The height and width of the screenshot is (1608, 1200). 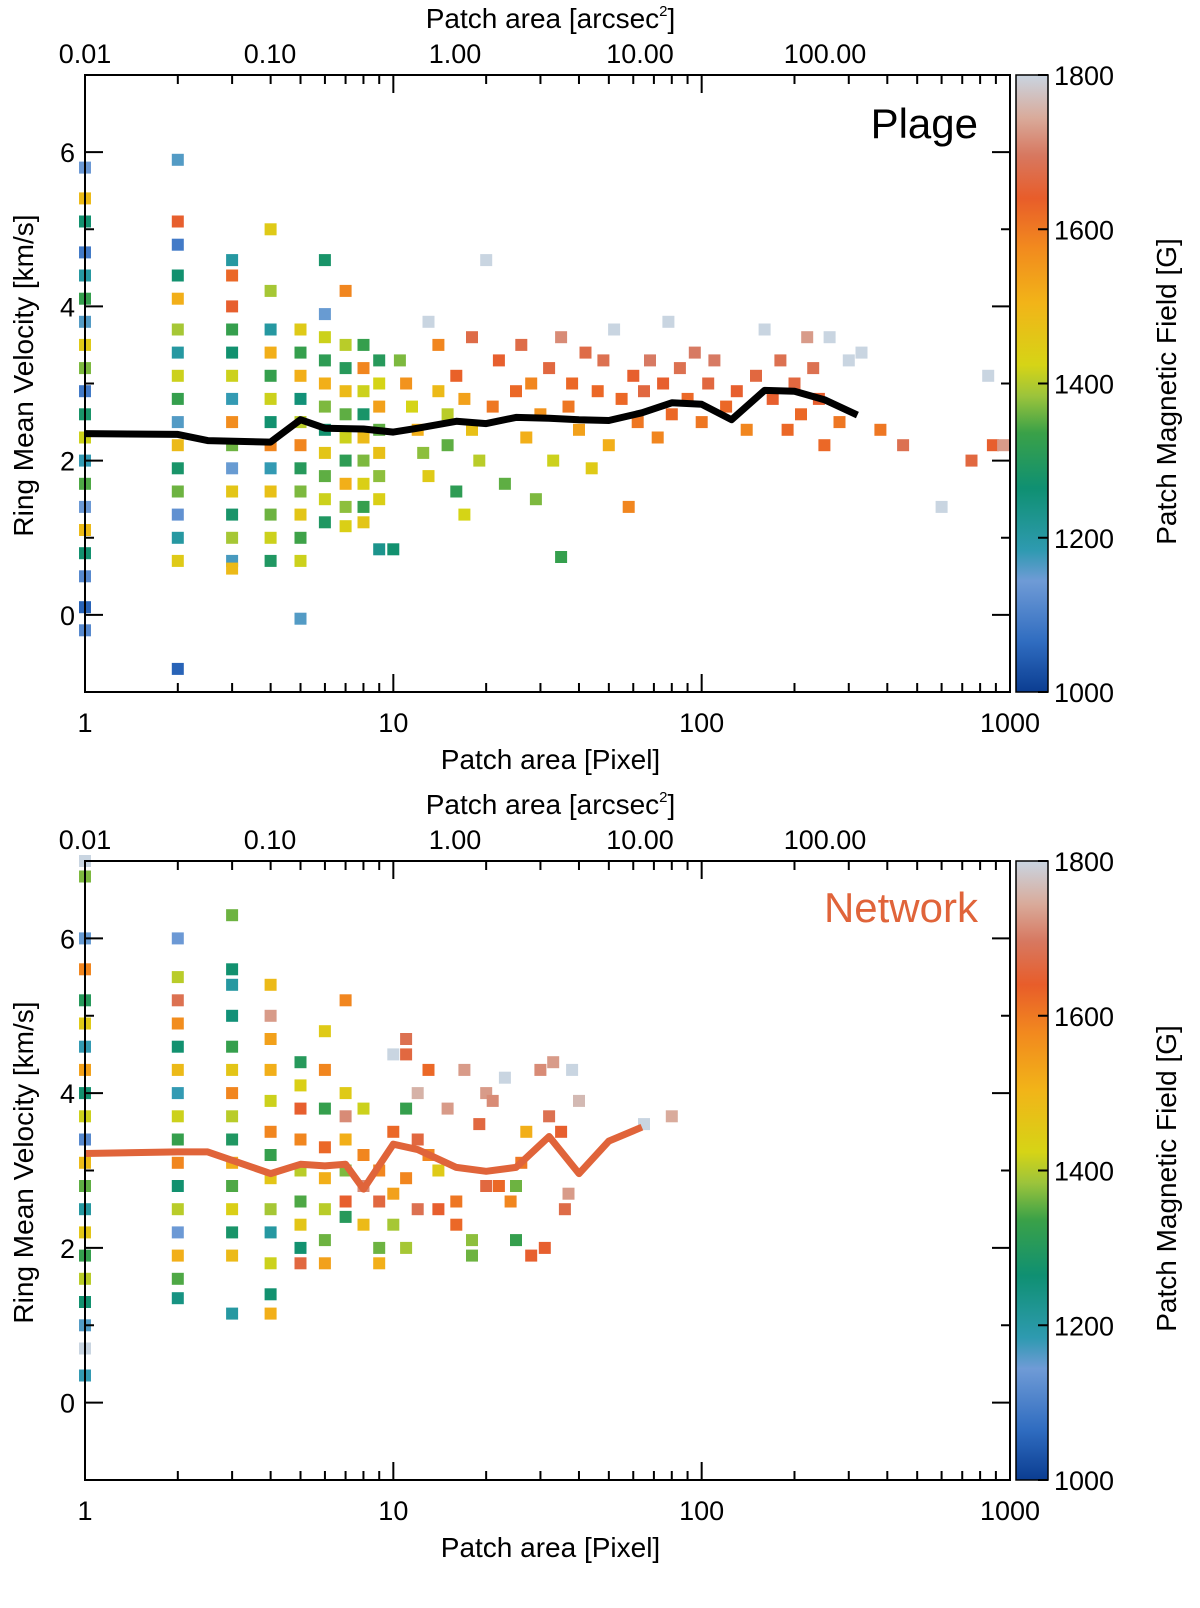 What do you see at coordinates (825, 54) in the screenshot?
I see `plage-x2-tick-label: 100.00` at bounding box center [825, 54].